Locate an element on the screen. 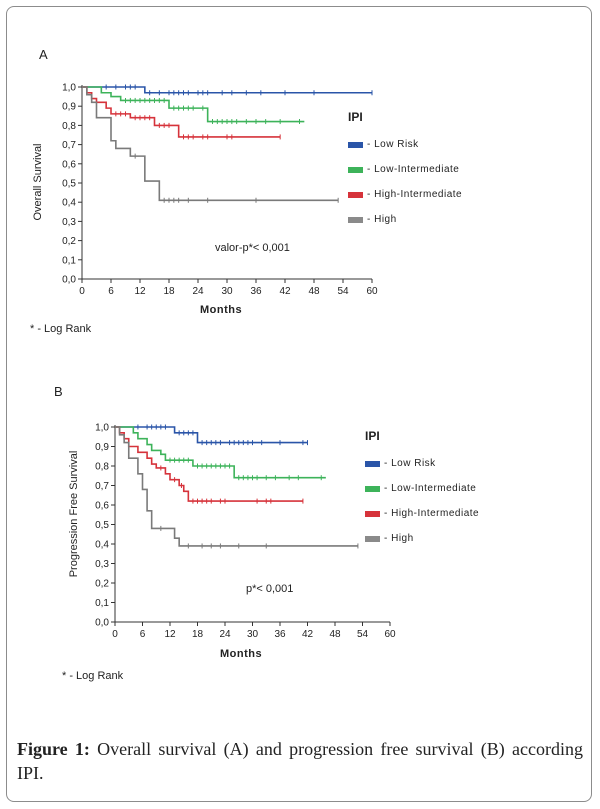 The height and width of the screenshot is (809, 600). panel-b-xlabel: Months is located at coordinates (241, 654).